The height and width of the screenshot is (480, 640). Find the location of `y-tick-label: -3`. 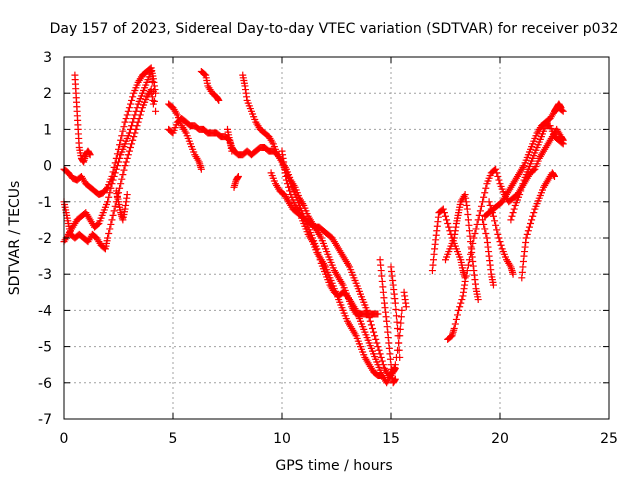

y-tick-label: -3 is located at coordinates (45, 275).